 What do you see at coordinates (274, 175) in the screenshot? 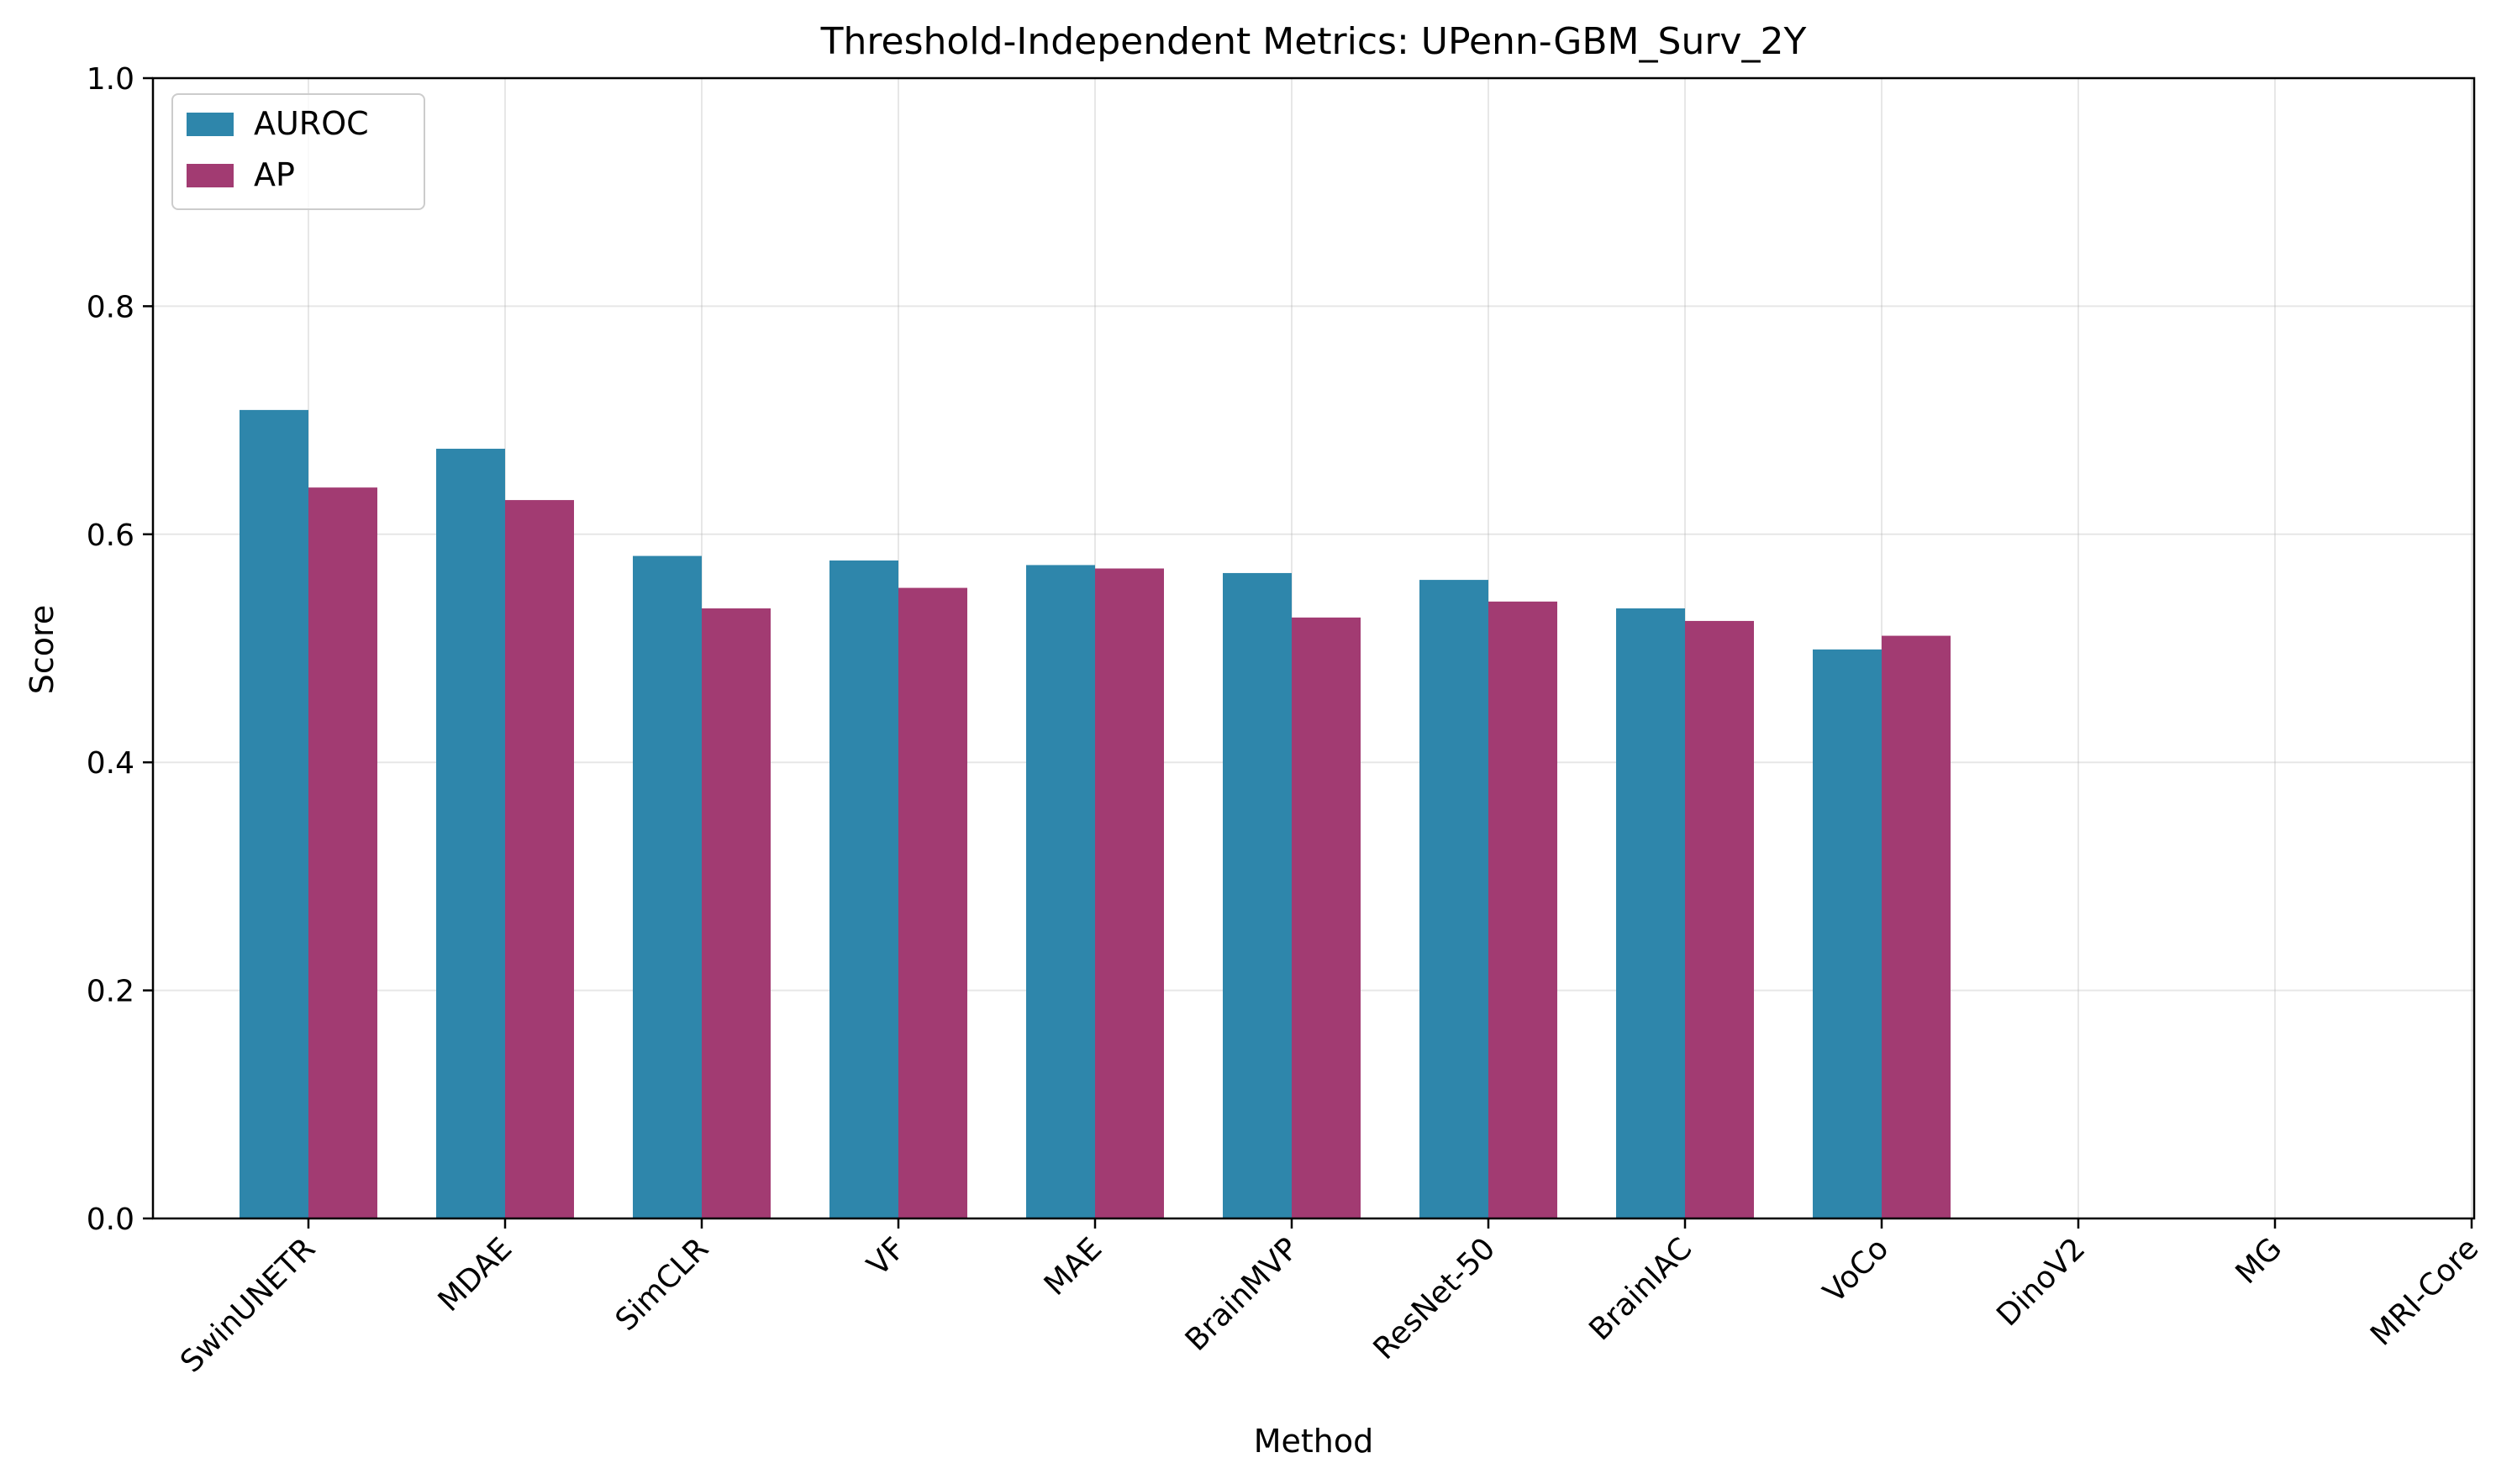
I see `legend-label-ap: AP` at bounding box center [274, 175].